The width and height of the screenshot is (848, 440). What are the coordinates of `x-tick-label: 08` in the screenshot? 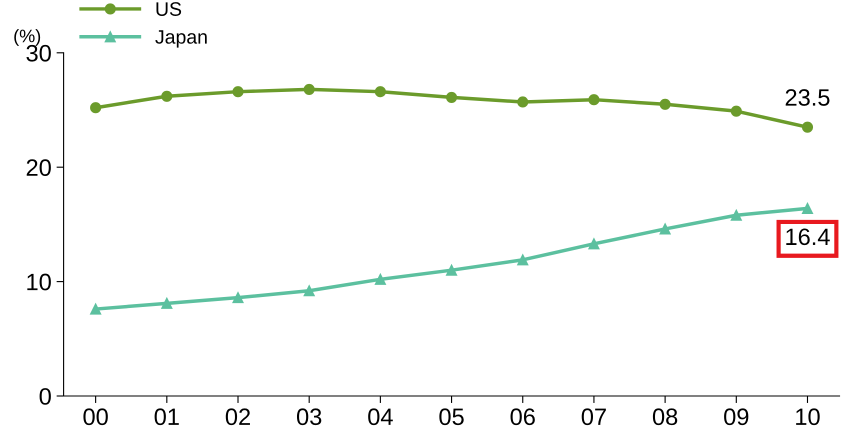 It's located at (665, 417).